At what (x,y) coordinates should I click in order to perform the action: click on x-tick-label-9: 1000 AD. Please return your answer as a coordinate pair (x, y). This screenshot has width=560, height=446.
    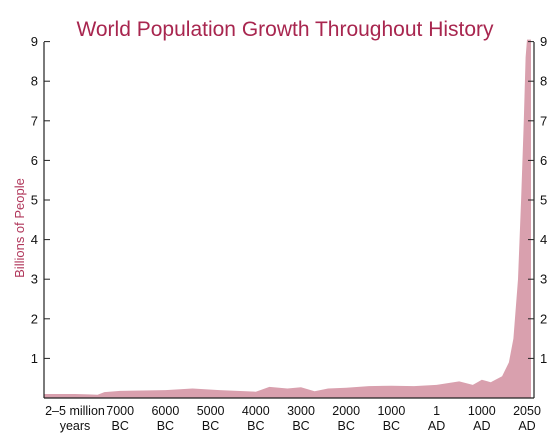
    Looking at the image, I should click on (482, 418).